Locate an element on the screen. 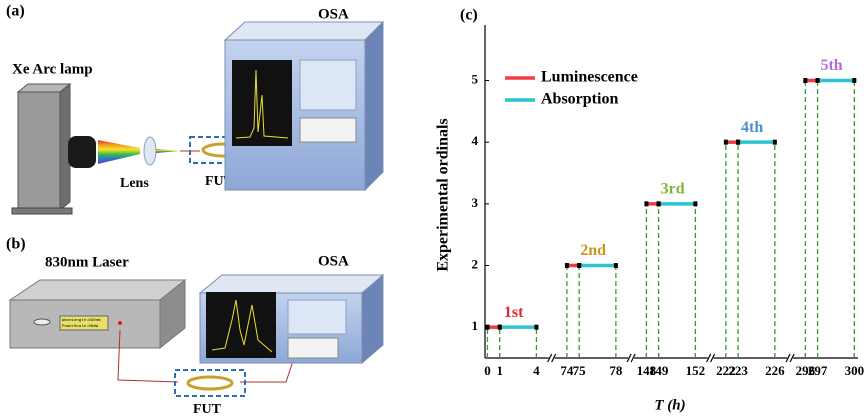 The height and width of the screenshot is (419, 864). x-tick-label: 74 is located at coordinates (567, 370).